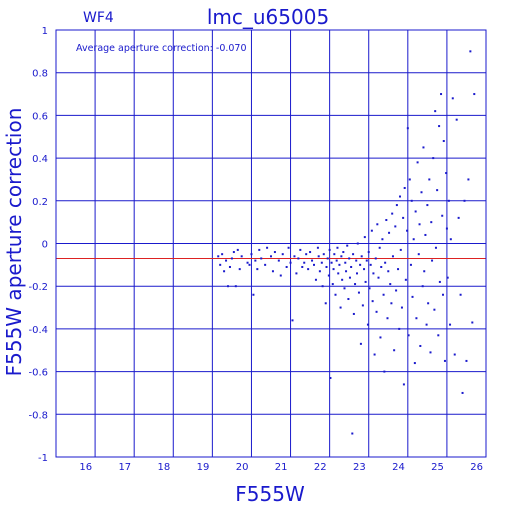 The image size is (512, 512). What do you see at coordinates (85, 467) in the screenshot?
I see `x-tick-label: 16` at bounding box center [85, 467].